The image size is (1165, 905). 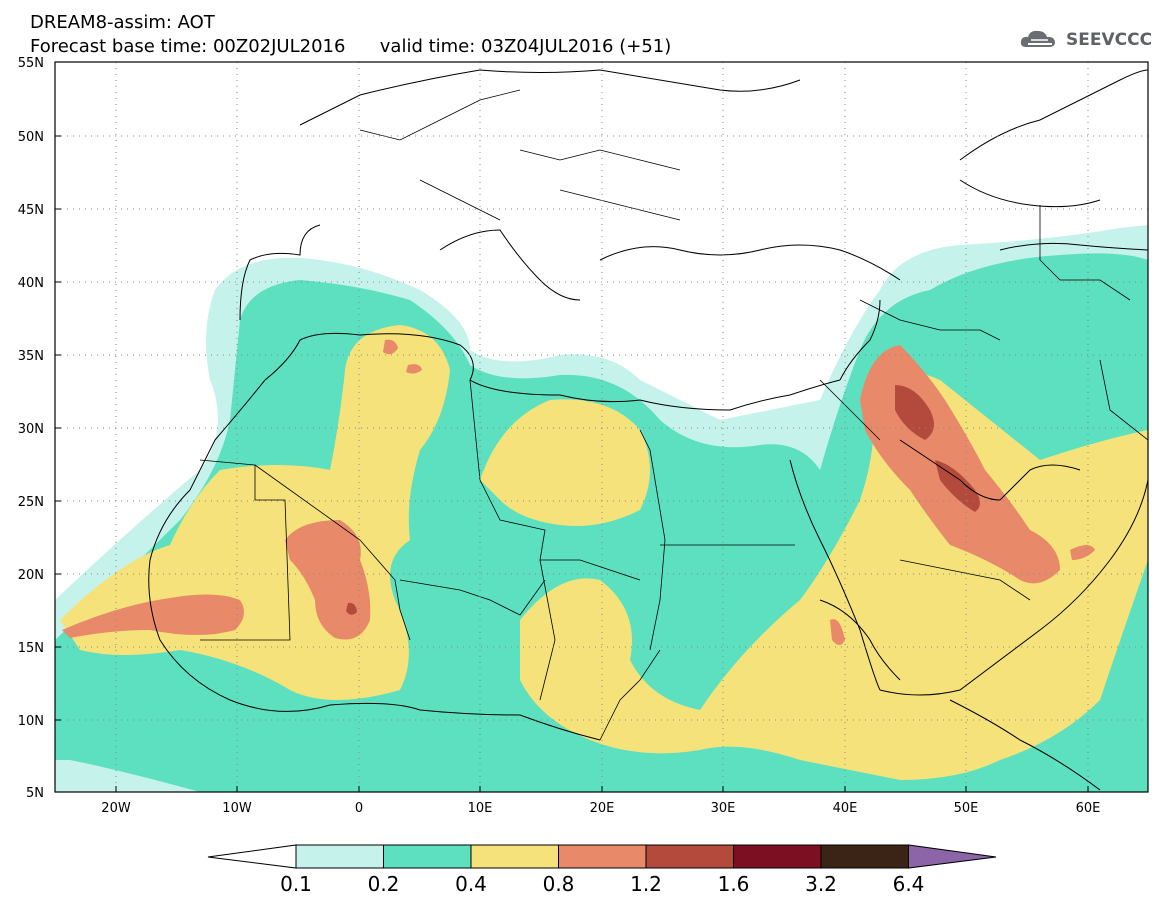 I want to click on lon-label: 50E, so click(x=966, y=808).